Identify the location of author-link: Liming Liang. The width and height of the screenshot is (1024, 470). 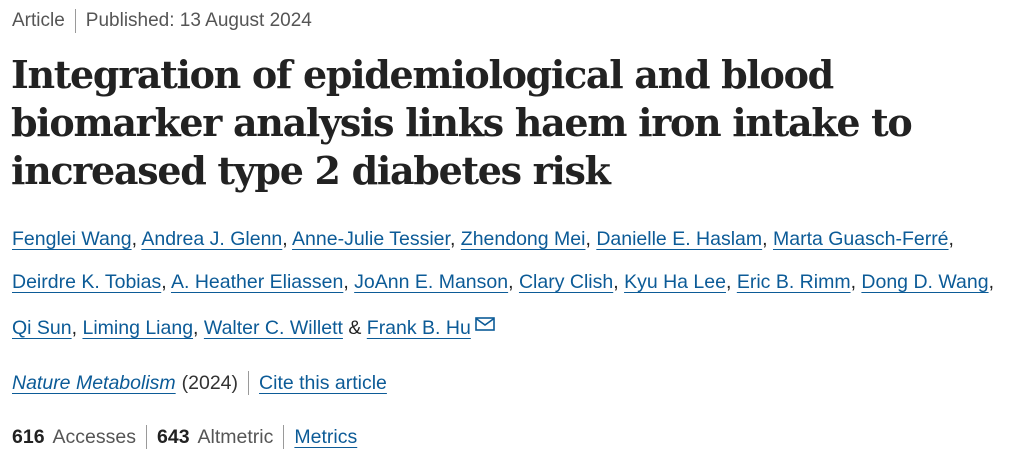
(138, 328).